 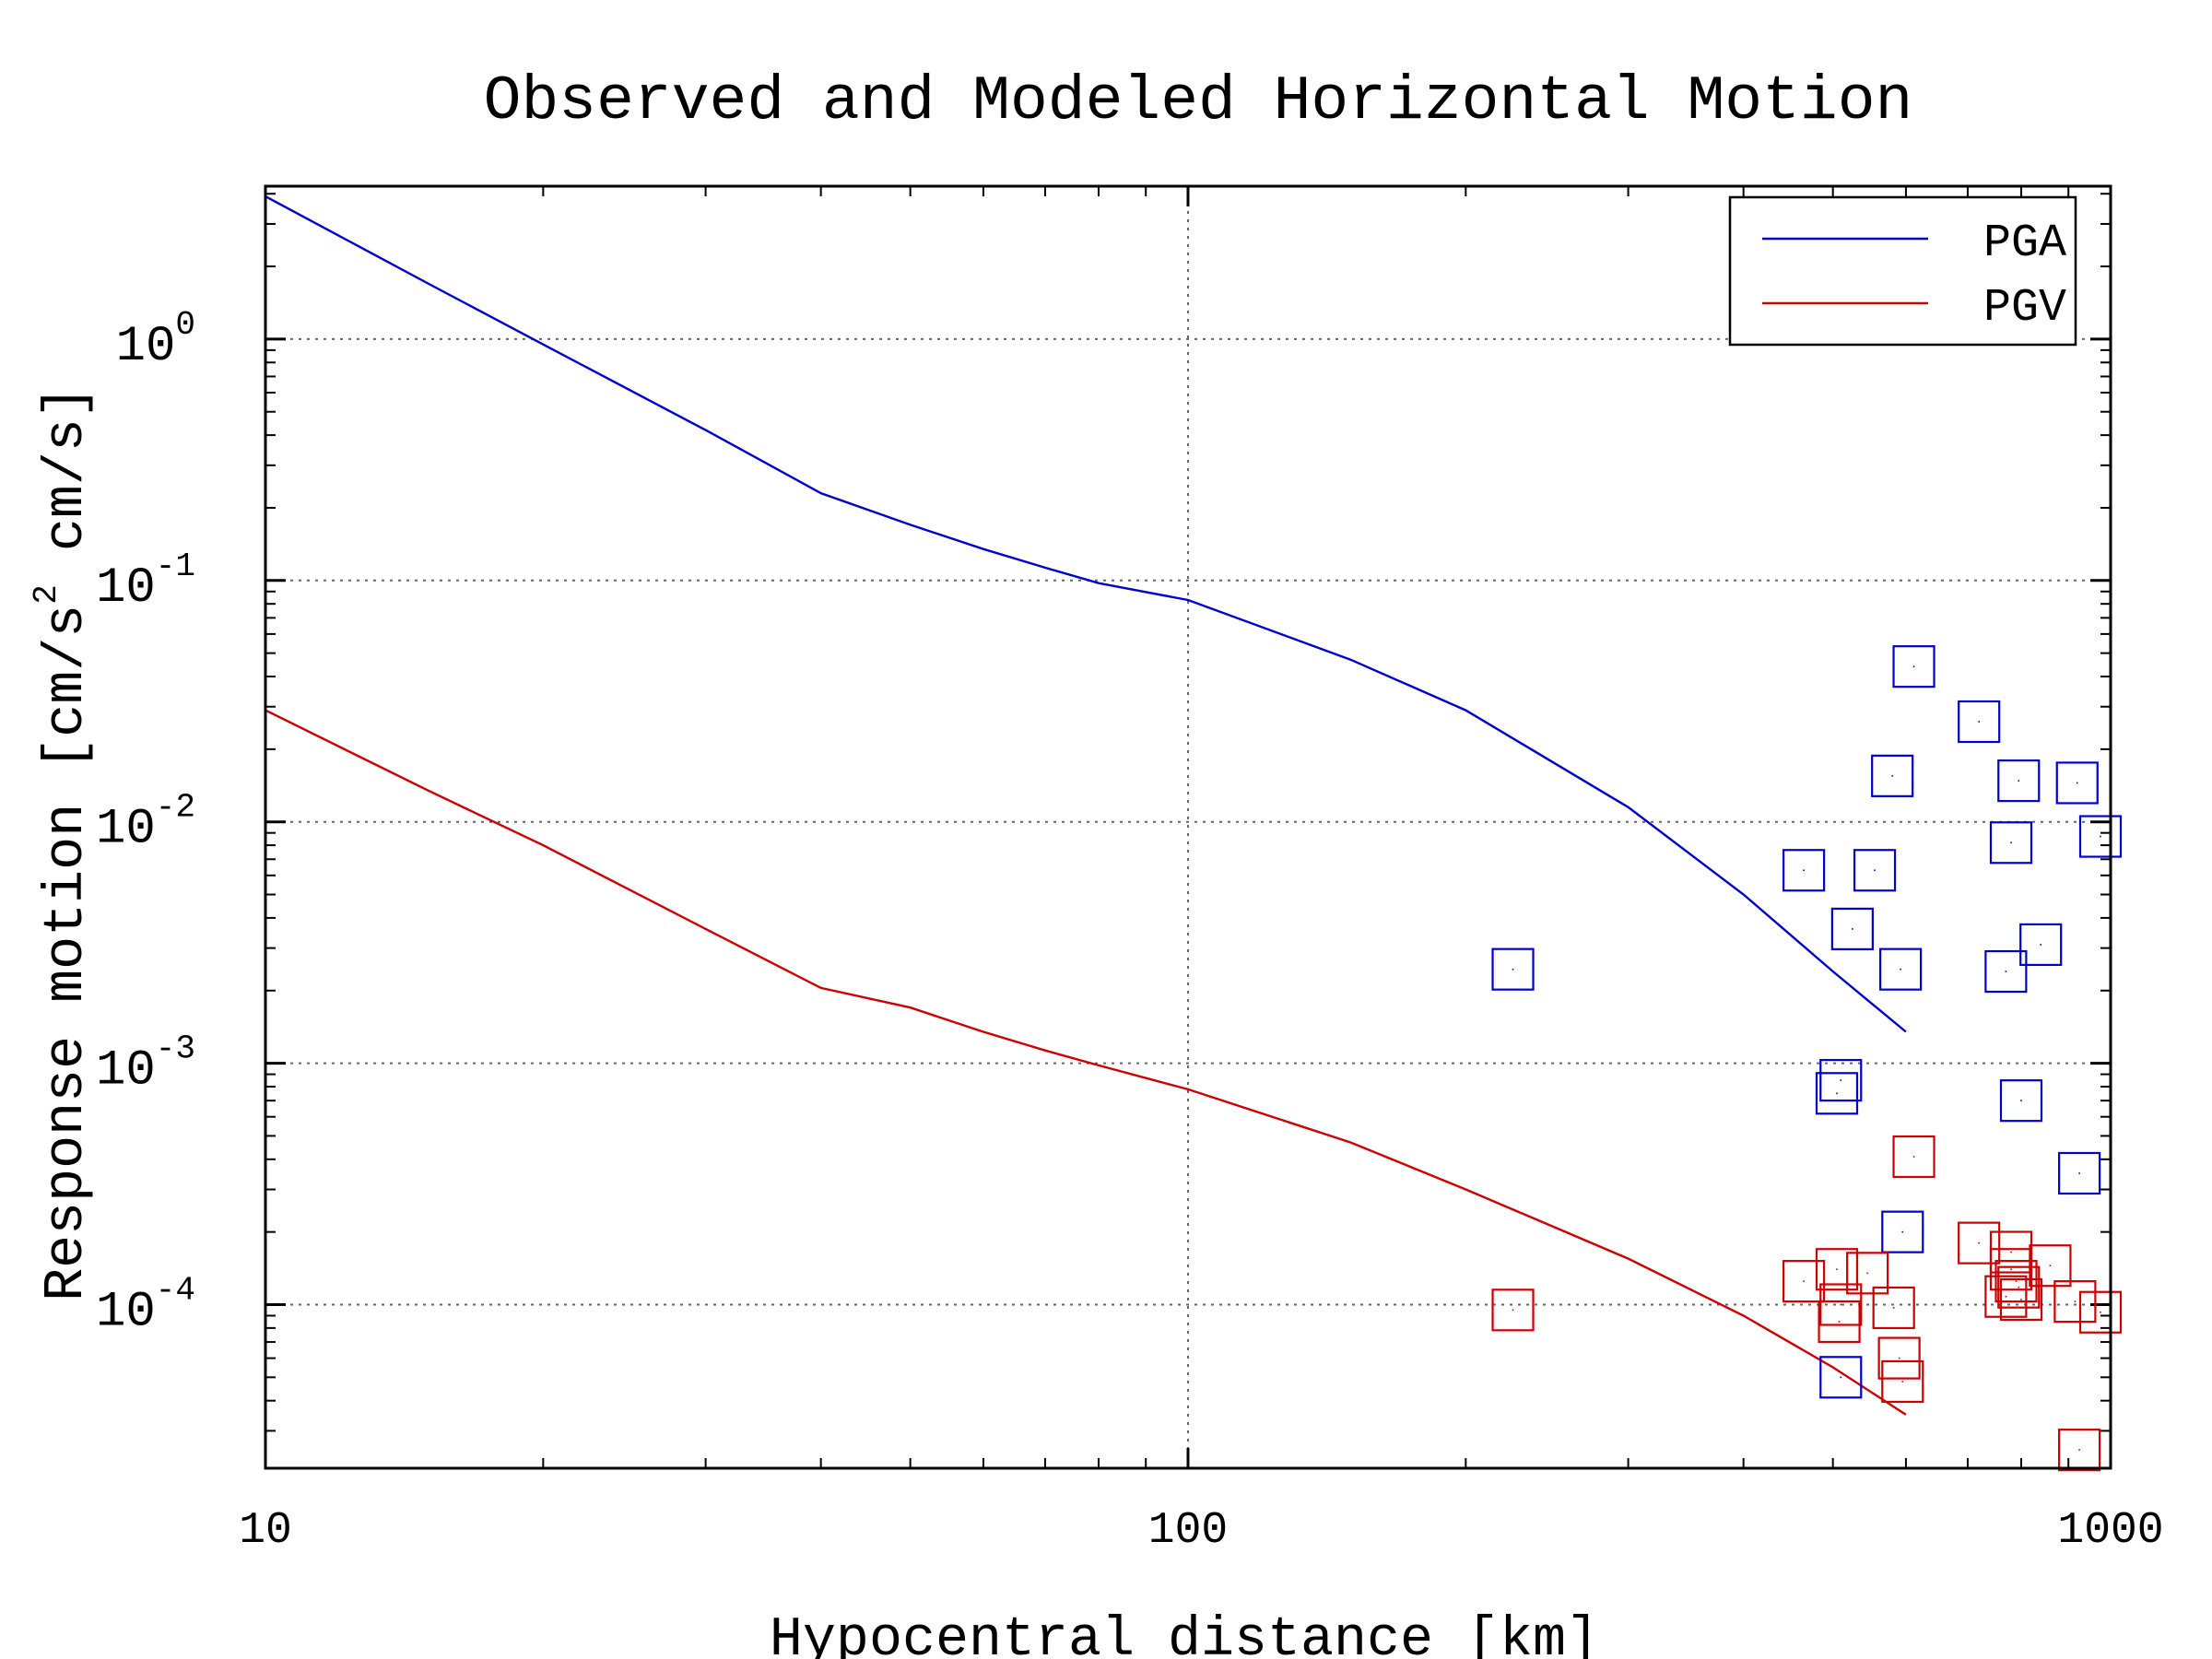 I want to click on y-axis-label-tail: cm/s], so click(x=67, y=484).